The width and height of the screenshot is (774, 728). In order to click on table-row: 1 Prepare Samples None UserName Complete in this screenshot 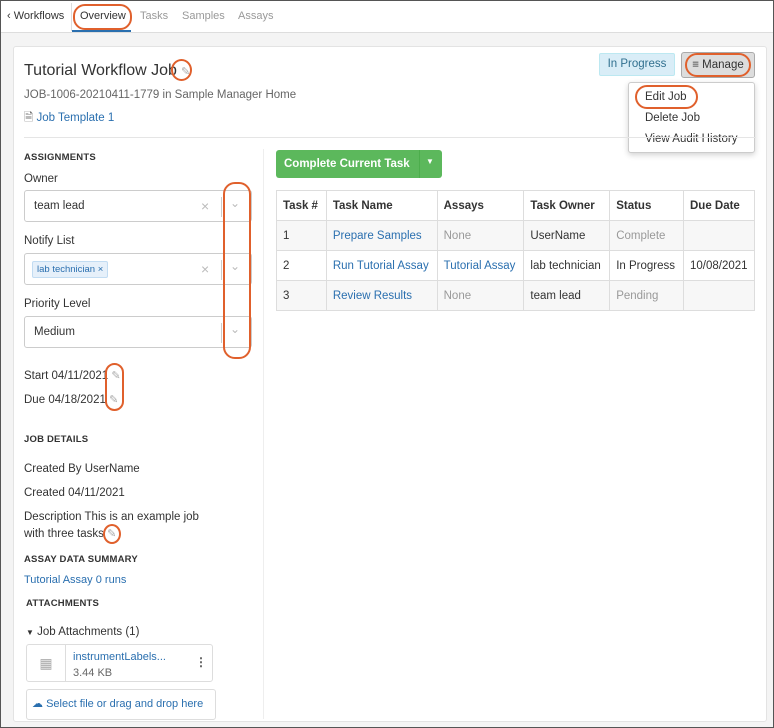, I will do `click(516, 235)`.